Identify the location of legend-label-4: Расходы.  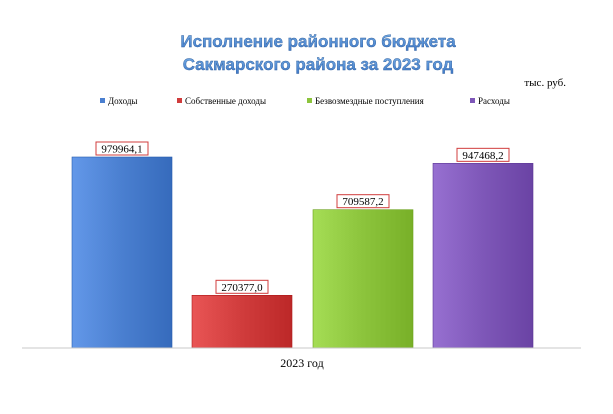
(494, 101).